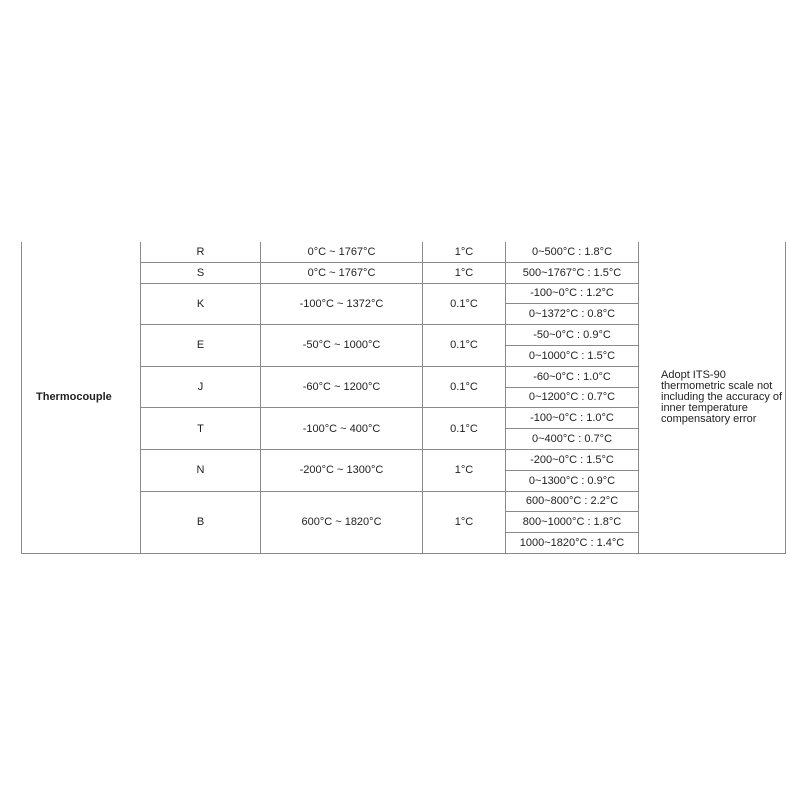 The height and width of the screenshot is (800, 800). What do you see at coordinates (200, 272) in the screenshot?
I see `thermocouple-type: S` at bounding box center [200, 272].